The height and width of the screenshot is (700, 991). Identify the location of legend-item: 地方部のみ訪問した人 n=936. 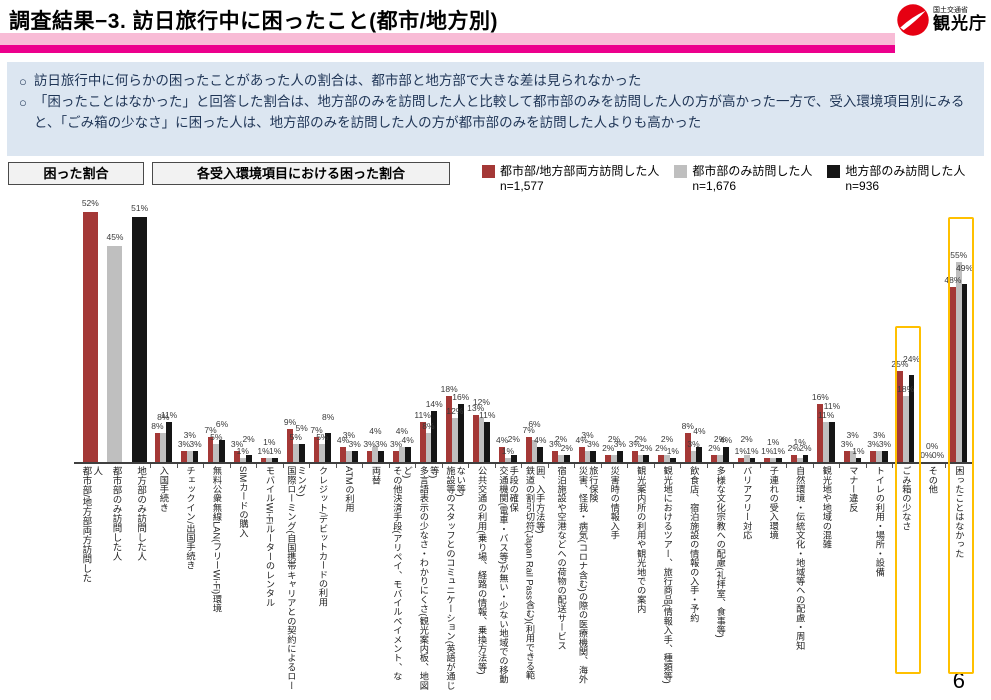
(896, 179).